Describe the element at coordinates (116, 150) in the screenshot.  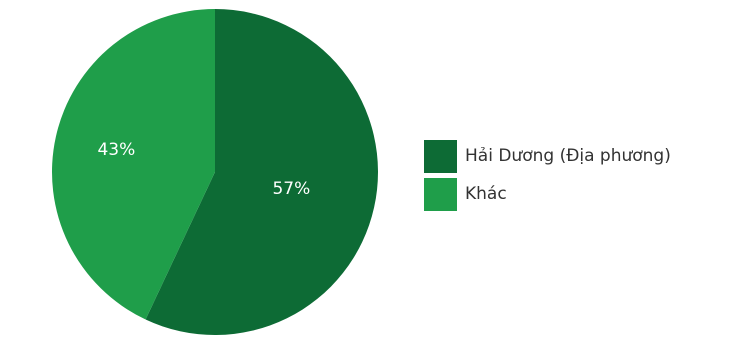
I see `pie-label-khac: 43%` at that location.